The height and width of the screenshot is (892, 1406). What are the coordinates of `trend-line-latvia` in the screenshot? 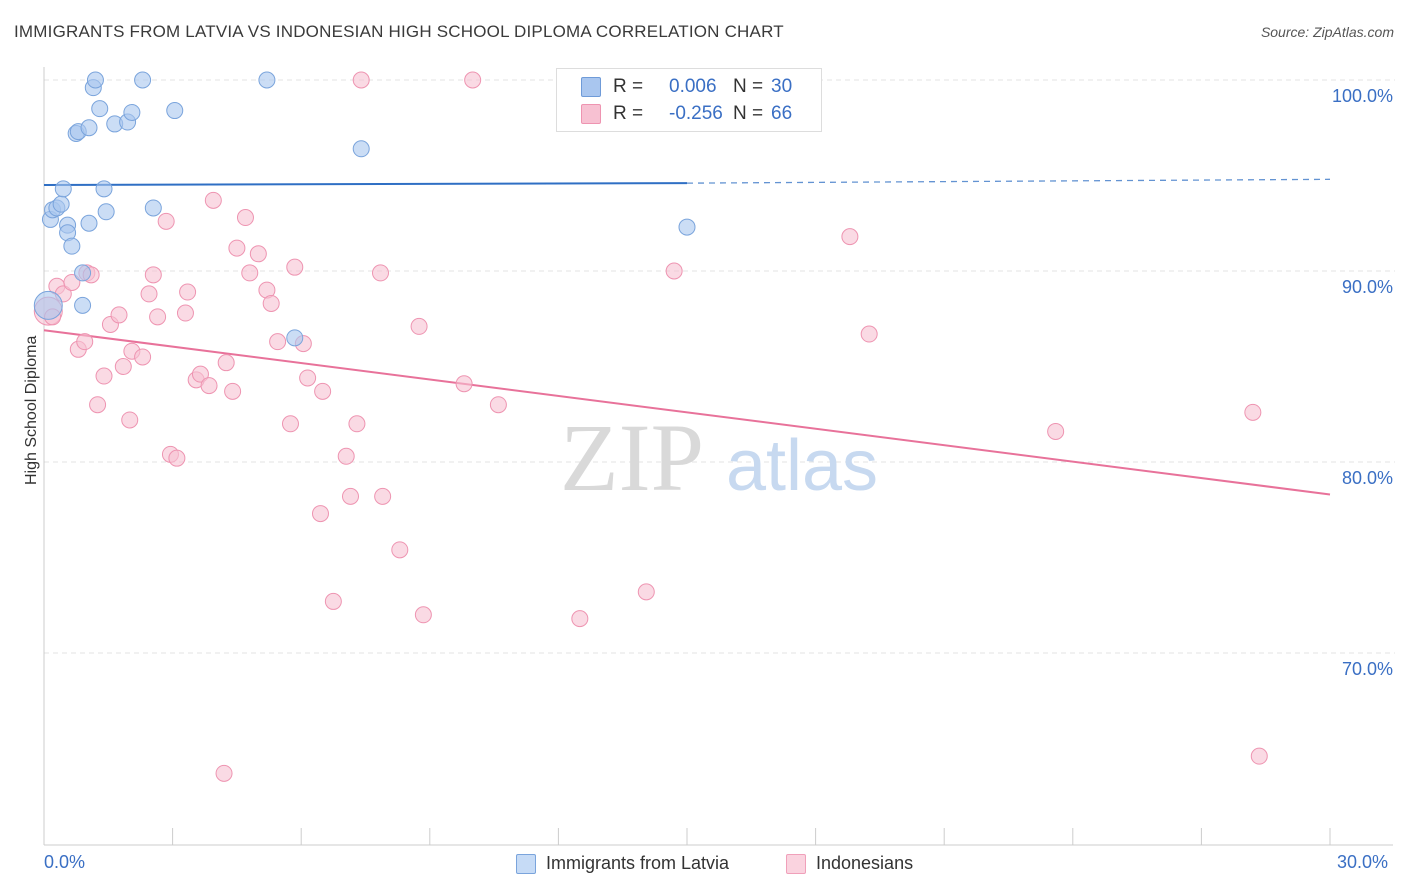 It's located at (365, 184).